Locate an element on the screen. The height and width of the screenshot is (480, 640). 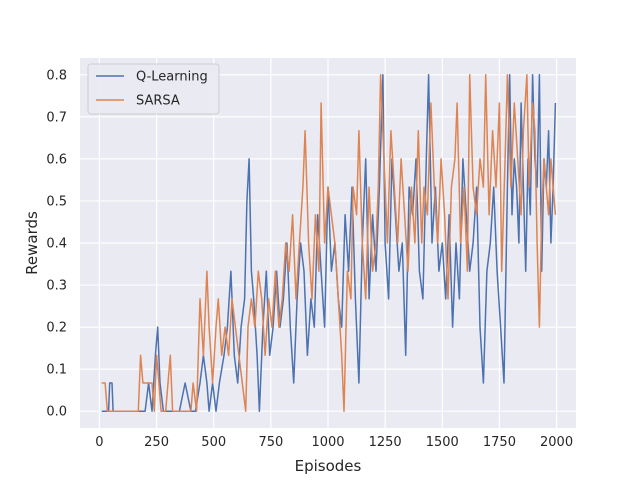
y-axis-ticks: 0.0 0.1 0.2 0.3 0.4 0.5 0.6 0.7 0.8 is located at coordinates (56, 243).